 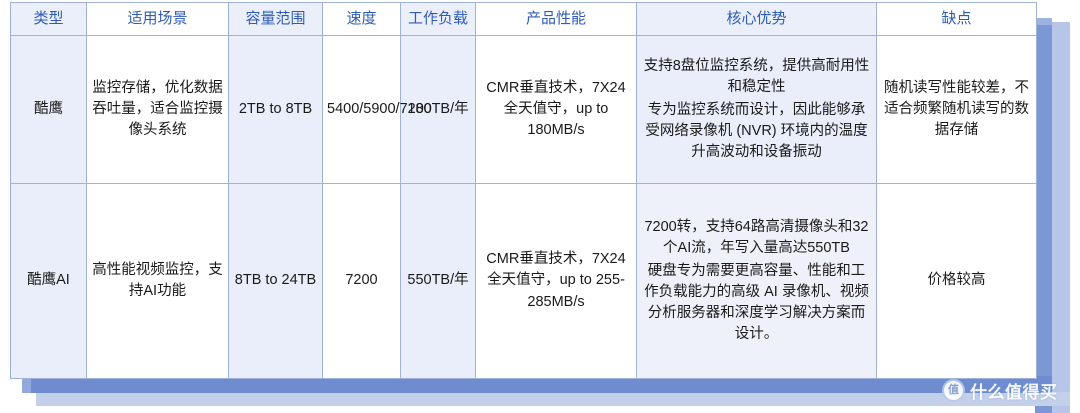 I want to click on cell-drawbacks: 价格较高, so click(x=956, y=281).